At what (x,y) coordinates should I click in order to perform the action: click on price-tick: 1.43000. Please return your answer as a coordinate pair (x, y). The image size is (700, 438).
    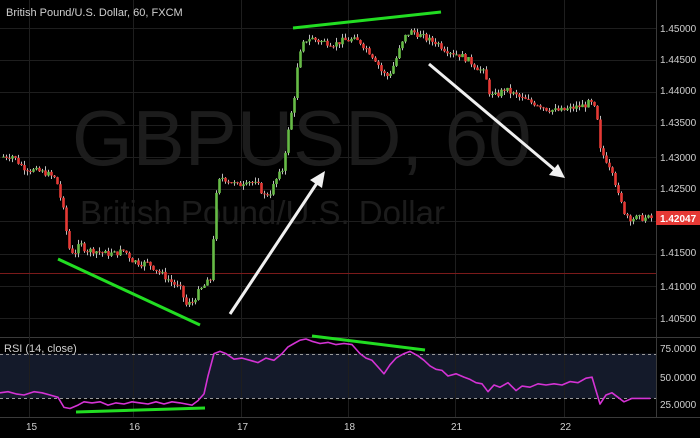
    Looking at the image, I should click on (678, 158).